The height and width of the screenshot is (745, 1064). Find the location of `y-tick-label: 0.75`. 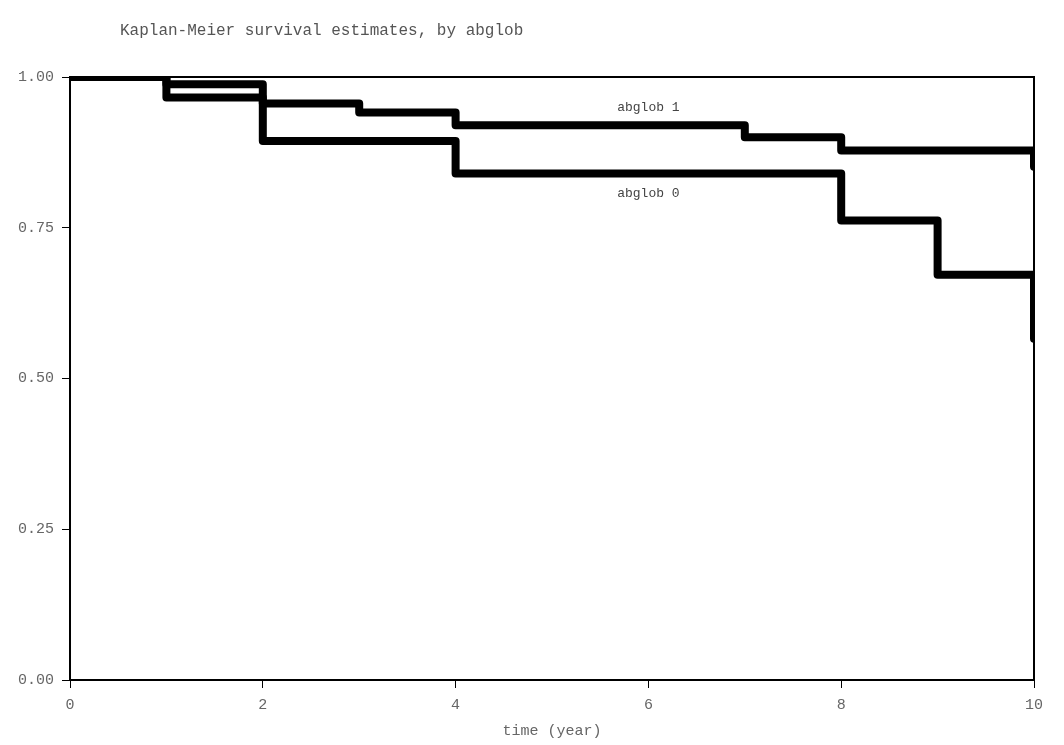

y-tick-label: 0.75 is located at coordinates (36, 228).